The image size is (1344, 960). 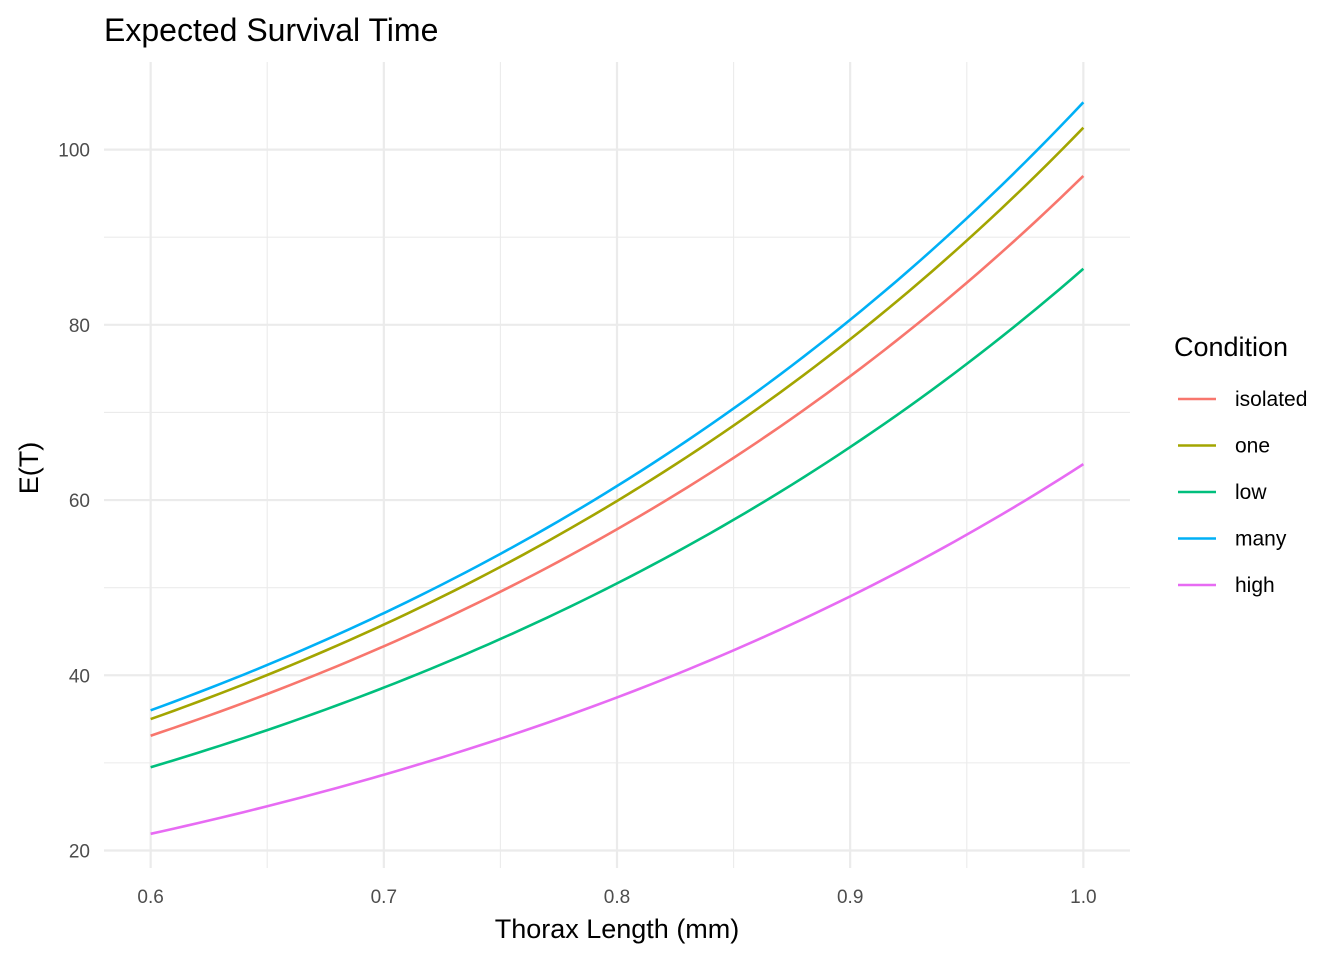 I want to click on y-tick-label: 40, so click(x=79, y=676).